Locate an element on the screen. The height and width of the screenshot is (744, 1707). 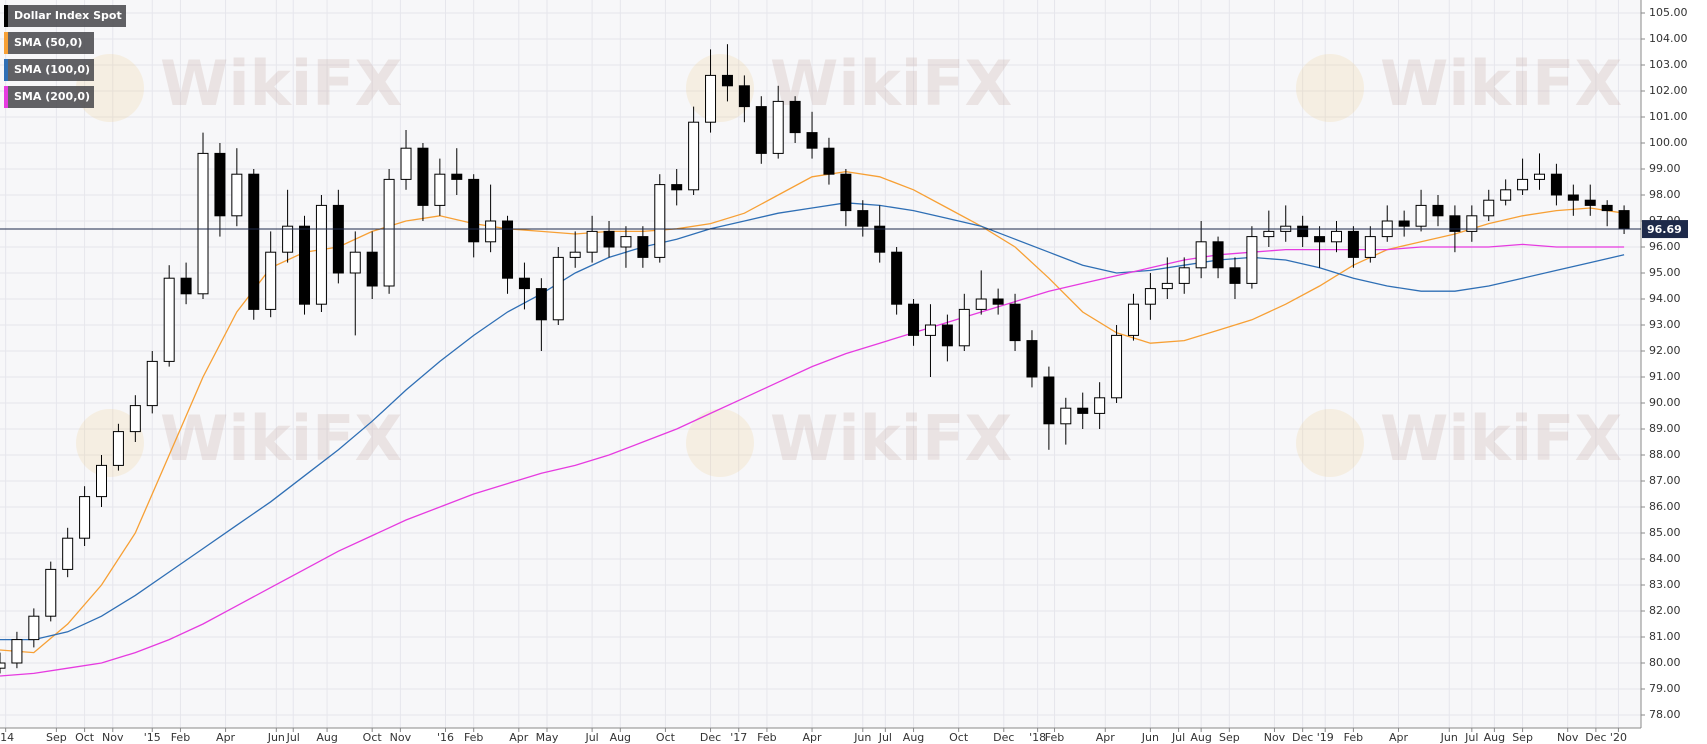
y-tick-label: 80.00 is located at coordinates (1665, 662).